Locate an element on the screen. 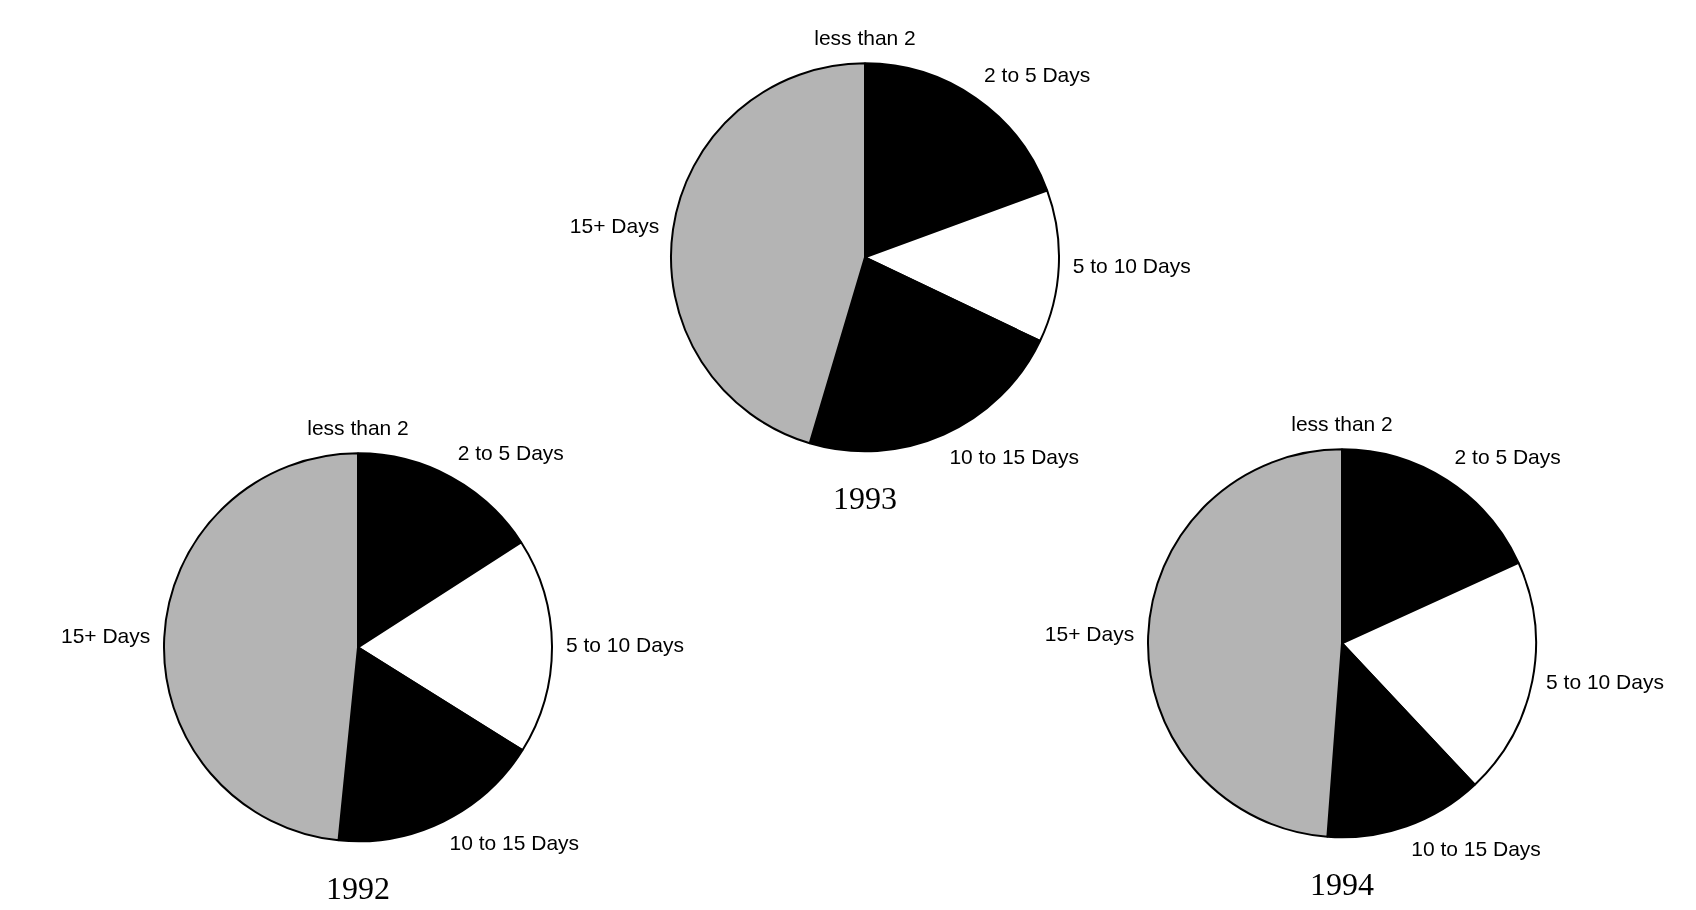 The image size is (1696, 910). text: 1992 is located at coordinates (358, 888).